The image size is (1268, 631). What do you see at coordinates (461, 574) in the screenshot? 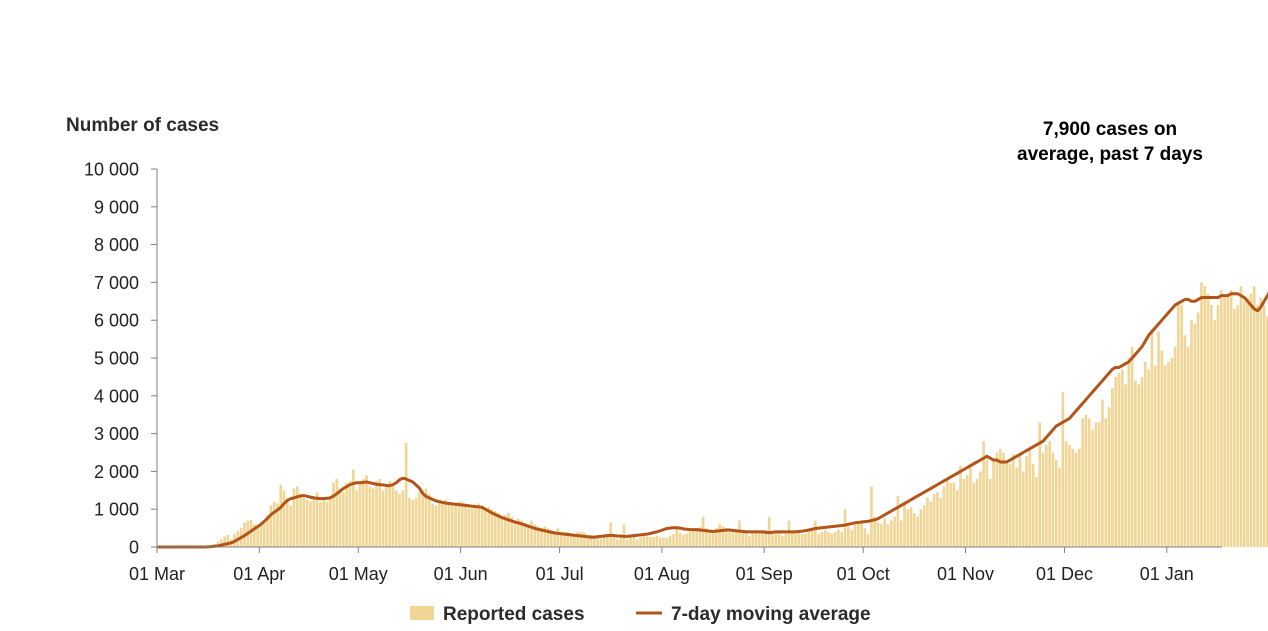
I see `x-tick-label: 01 Jun` at bounding box center [461, 574].